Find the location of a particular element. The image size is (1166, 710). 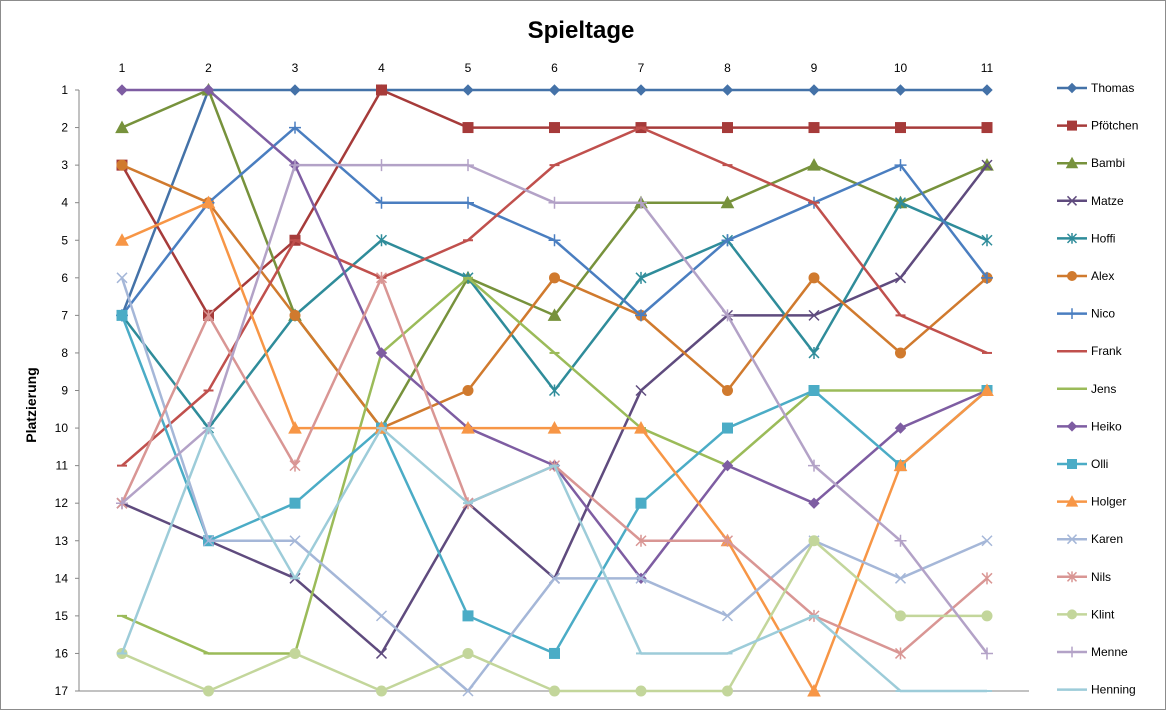

y-tick-label: 3 is located at coordinates (64, 165).